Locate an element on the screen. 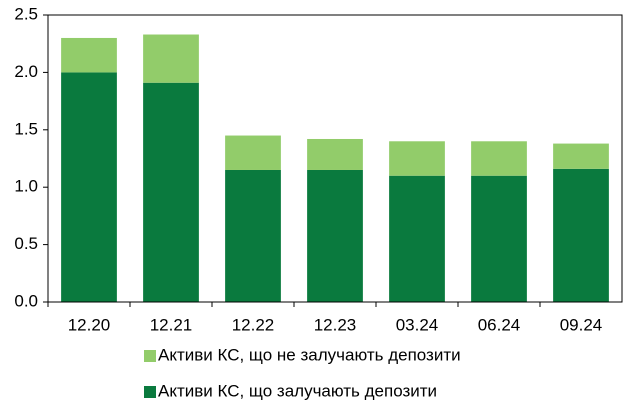 The image size is (627, 409). y-tick-label: 2.0 is located at coordinates (26, 71).